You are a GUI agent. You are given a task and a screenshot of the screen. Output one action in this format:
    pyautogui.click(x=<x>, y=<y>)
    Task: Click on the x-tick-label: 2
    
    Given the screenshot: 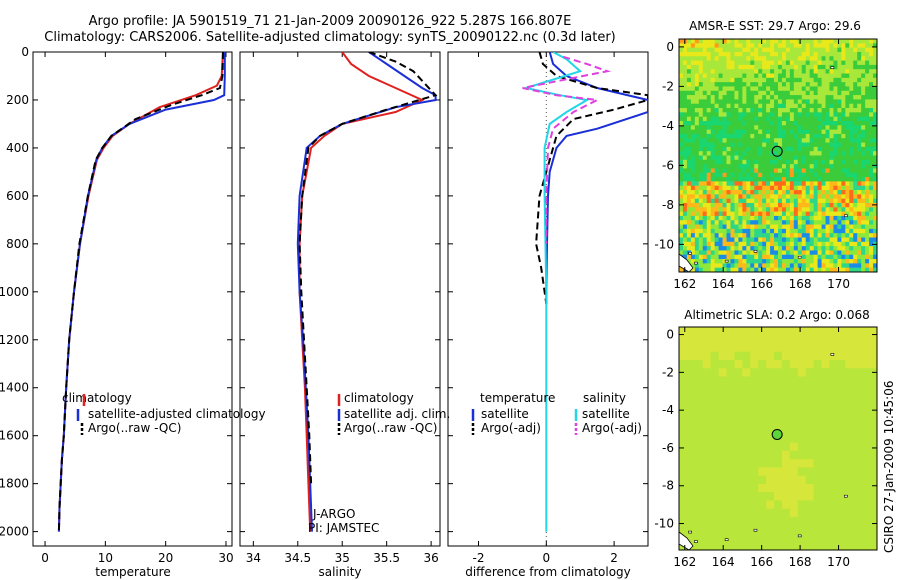 What is the action you would take?
    pyautogui.click(x=614, y=558)
    